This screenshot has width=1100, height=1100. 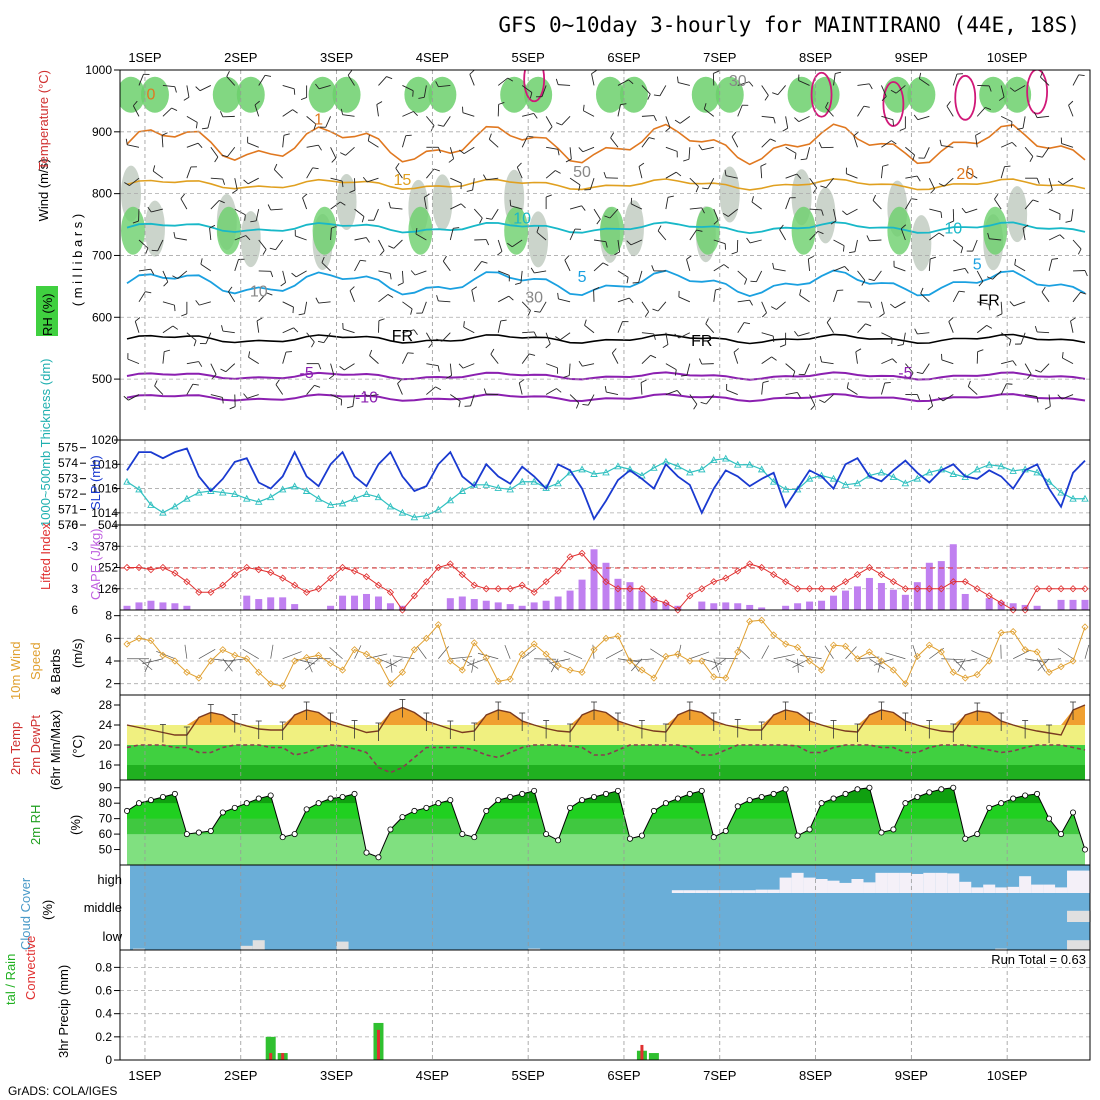 I want to click on run-total: Run Total = 0.63, so click(x=1038, y=959).